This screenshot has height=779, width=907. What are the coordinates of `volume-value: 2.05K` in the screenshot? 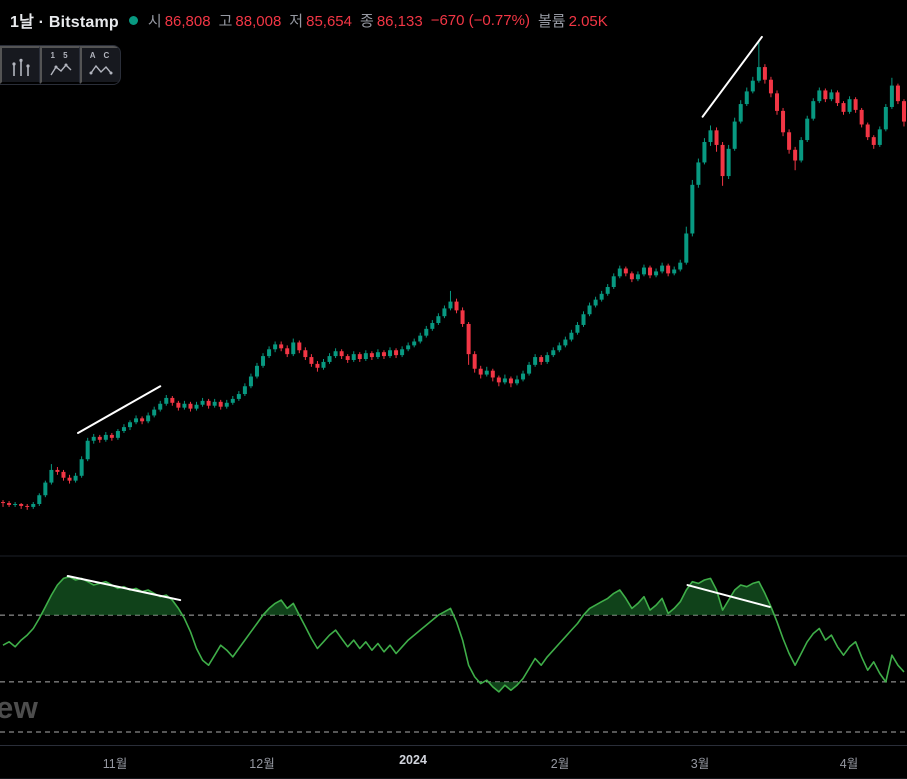 It's located at (588, 21).